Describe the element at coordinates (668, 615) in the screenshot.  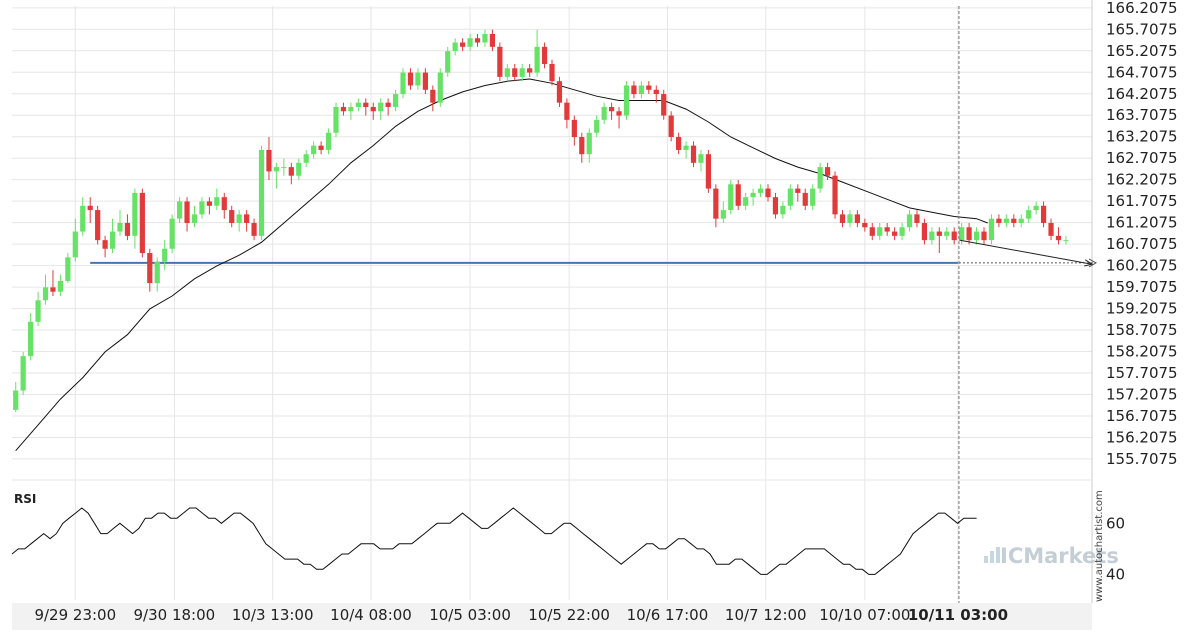
I see `time-tick-label: 10/6 17:00` at that location.